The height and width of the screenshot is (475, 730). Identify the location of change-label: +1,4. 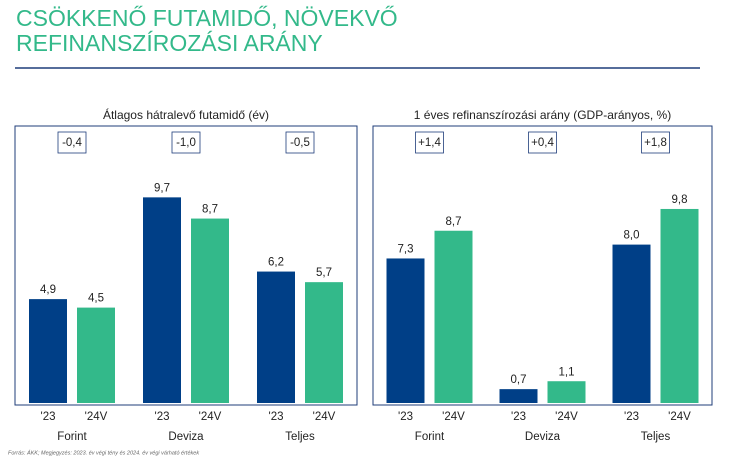
(429, 143).